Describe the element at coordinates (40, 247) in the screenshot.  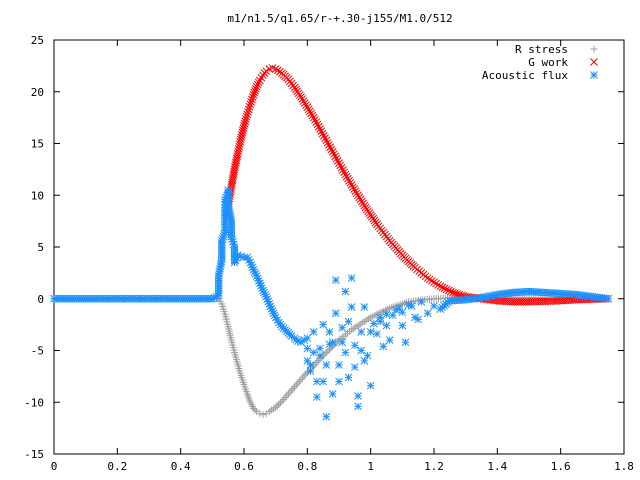
I see `y-tick-label: 5` at that location.